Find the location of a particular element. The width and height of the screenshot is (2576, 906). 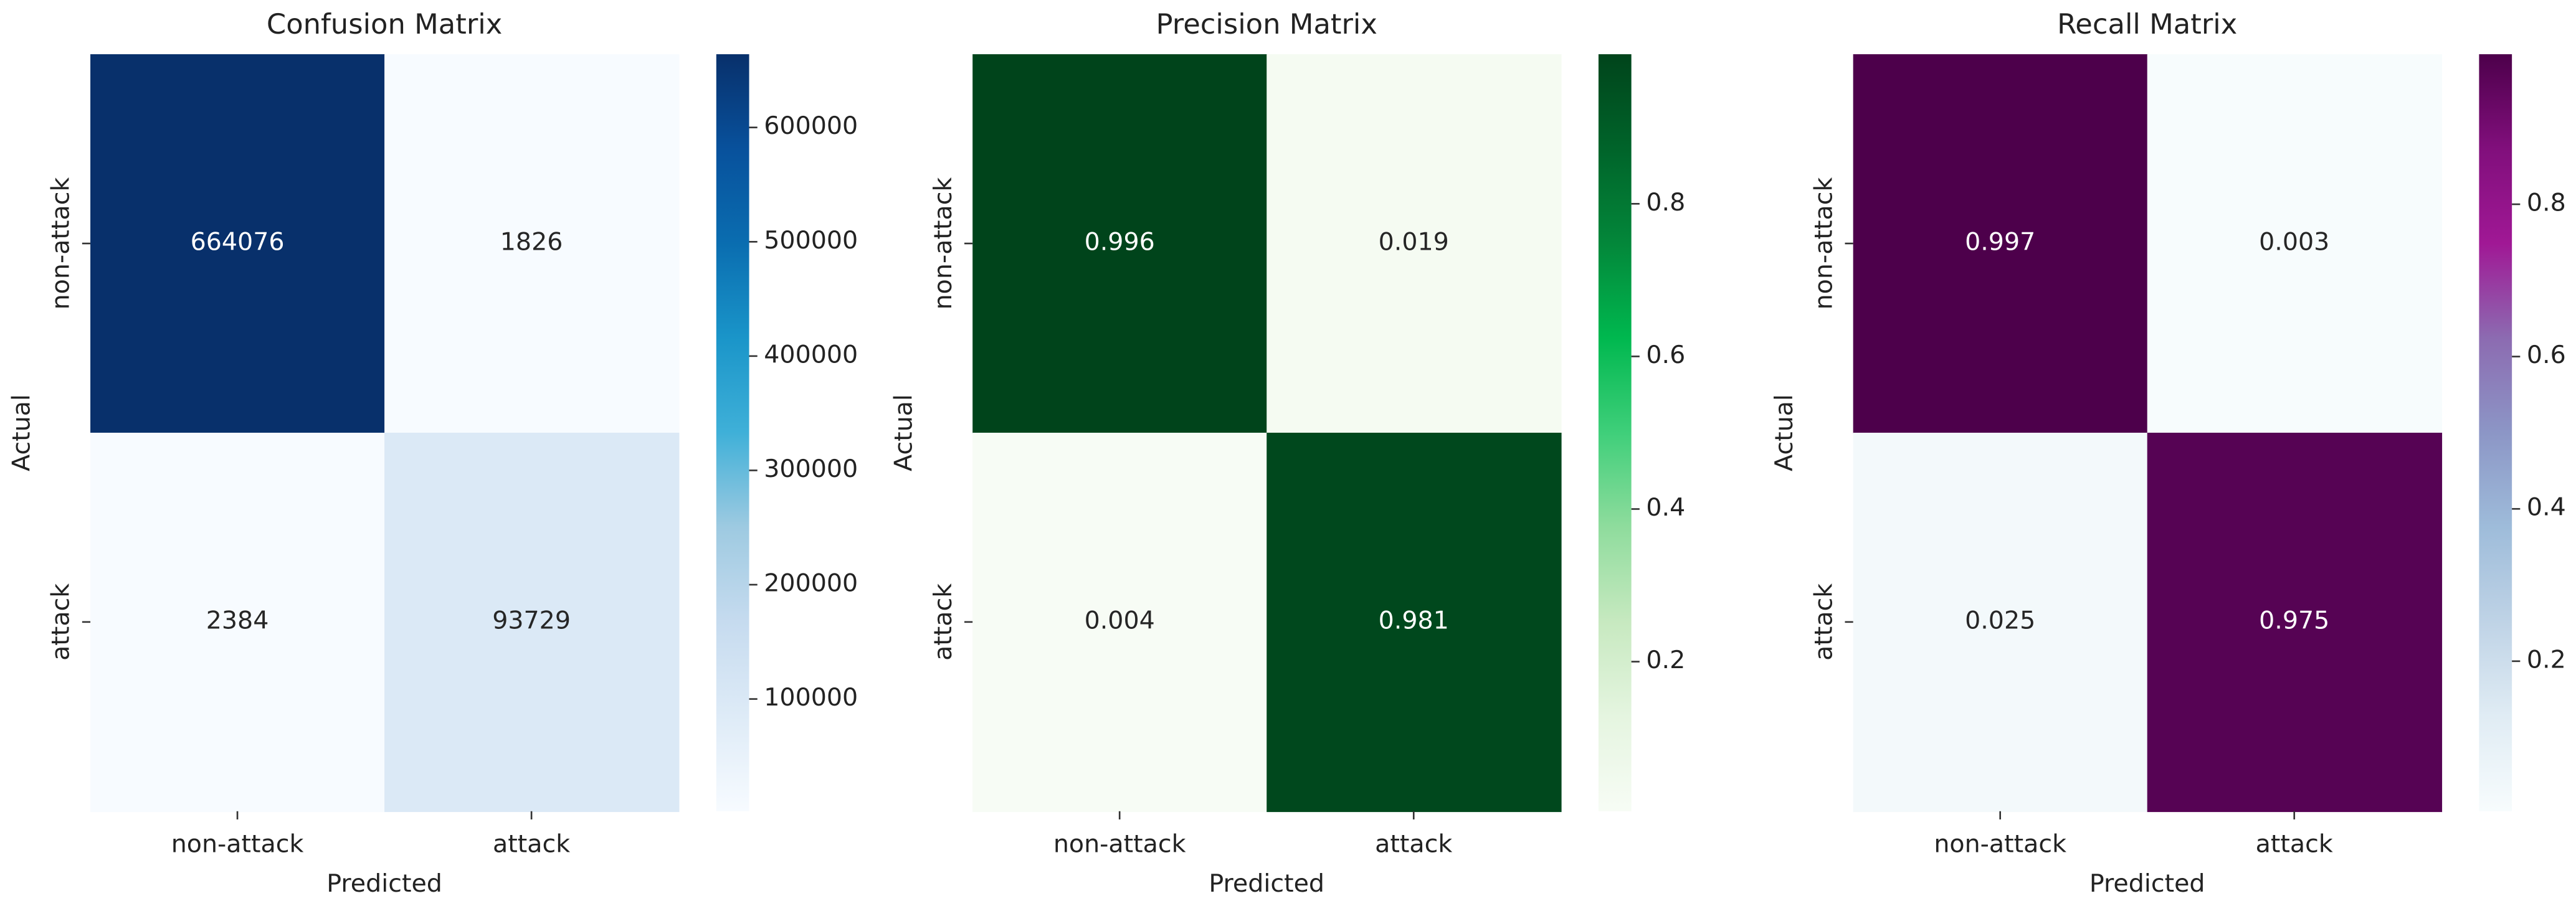

cell-annotation: 0.025 is located at coordinates (2000, 620).